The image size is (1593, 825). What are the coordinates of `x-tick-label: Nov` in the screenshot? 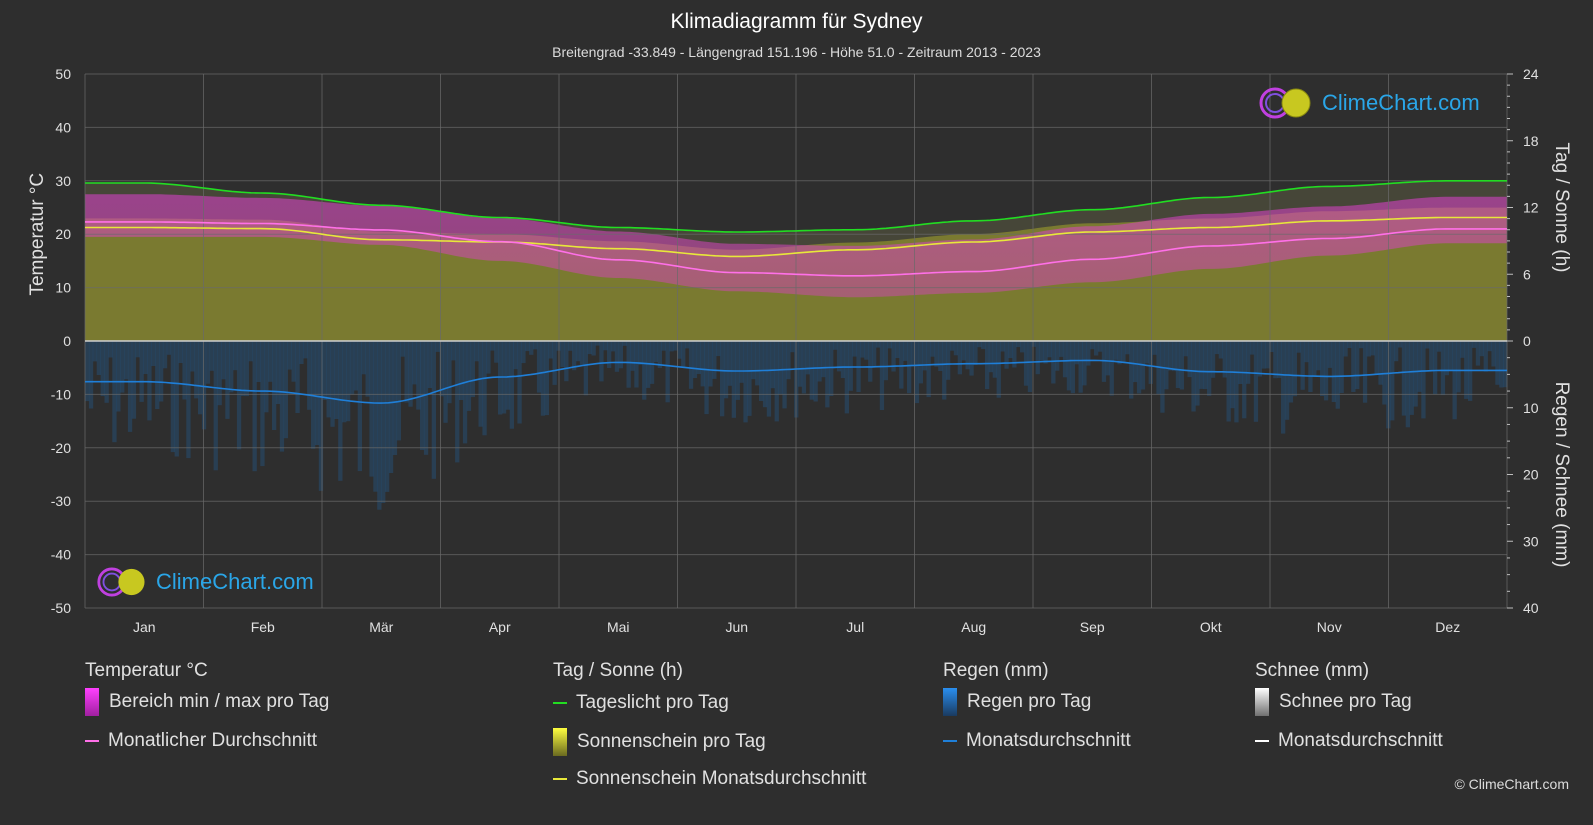 It's located at (1329, 627).